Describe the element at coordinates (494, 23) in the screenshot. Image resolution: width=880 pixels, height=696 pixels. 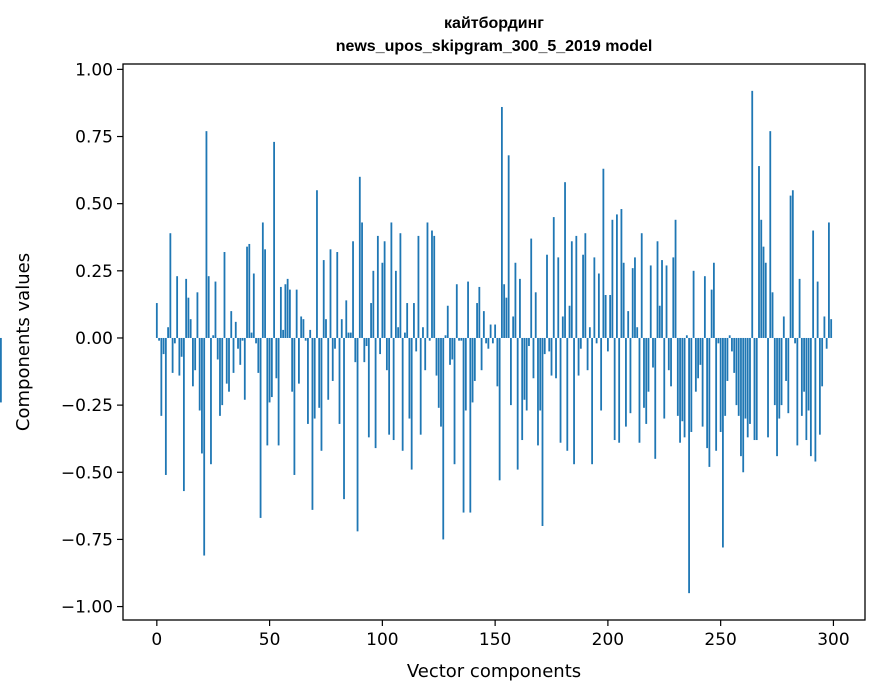
I see `chart-title: кайтбординг` at that location.